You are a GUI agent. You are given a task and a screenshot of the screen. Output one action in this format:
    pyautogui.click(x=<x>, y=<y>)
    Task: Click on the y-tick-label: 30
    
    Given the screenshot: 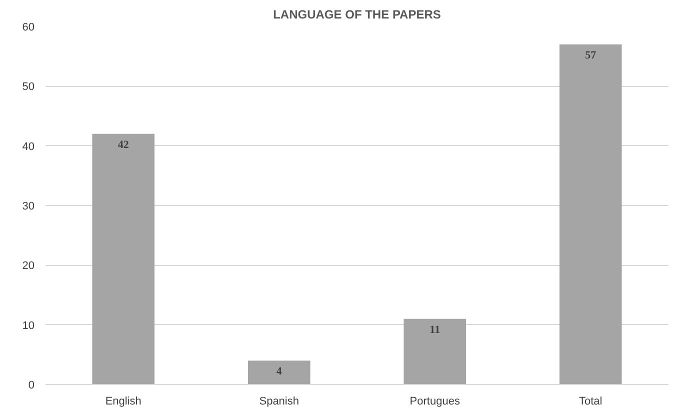 What is the action you would take?
    pyautogui.click(x=28, y=206)
    